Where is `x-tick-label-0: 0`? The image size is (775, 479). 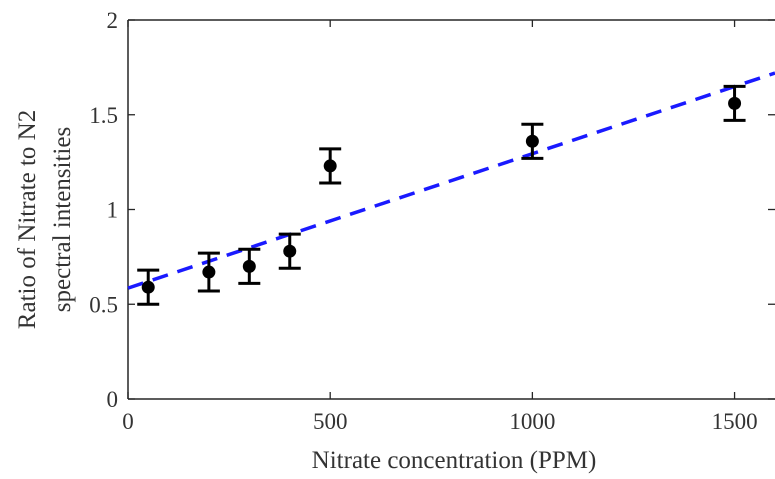
x-tick-label-0: 0 is located at coordinates (128, 421).